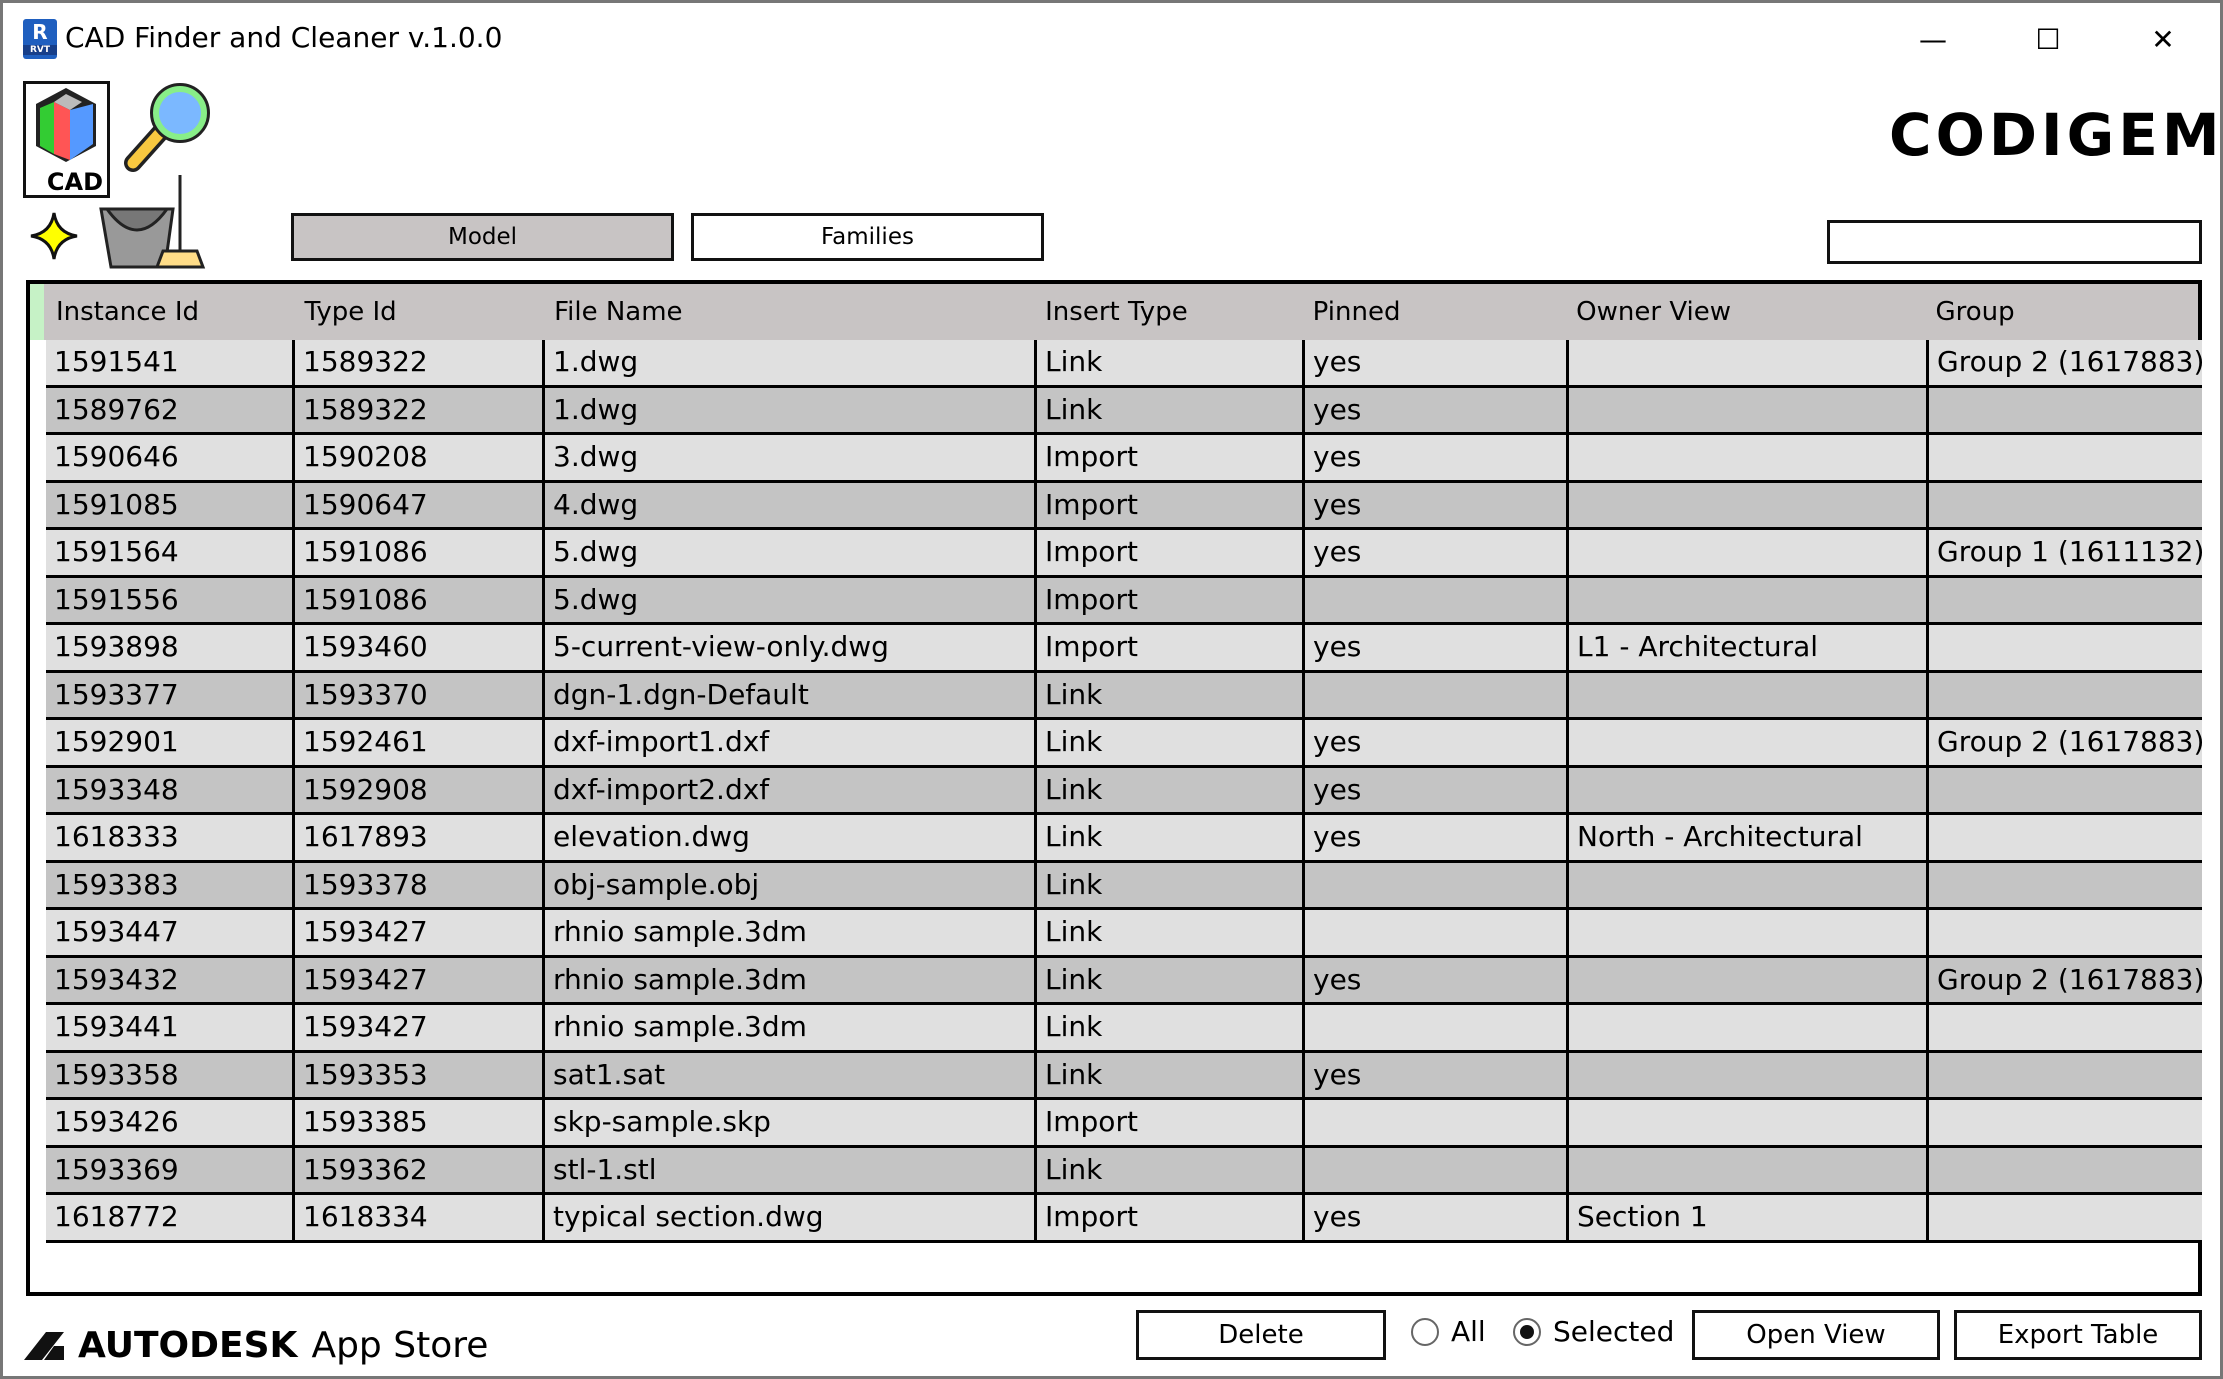 This screenshot has width=2223, height=1379. I want to click on table-cell: 3.dwg, so click(791, 457).